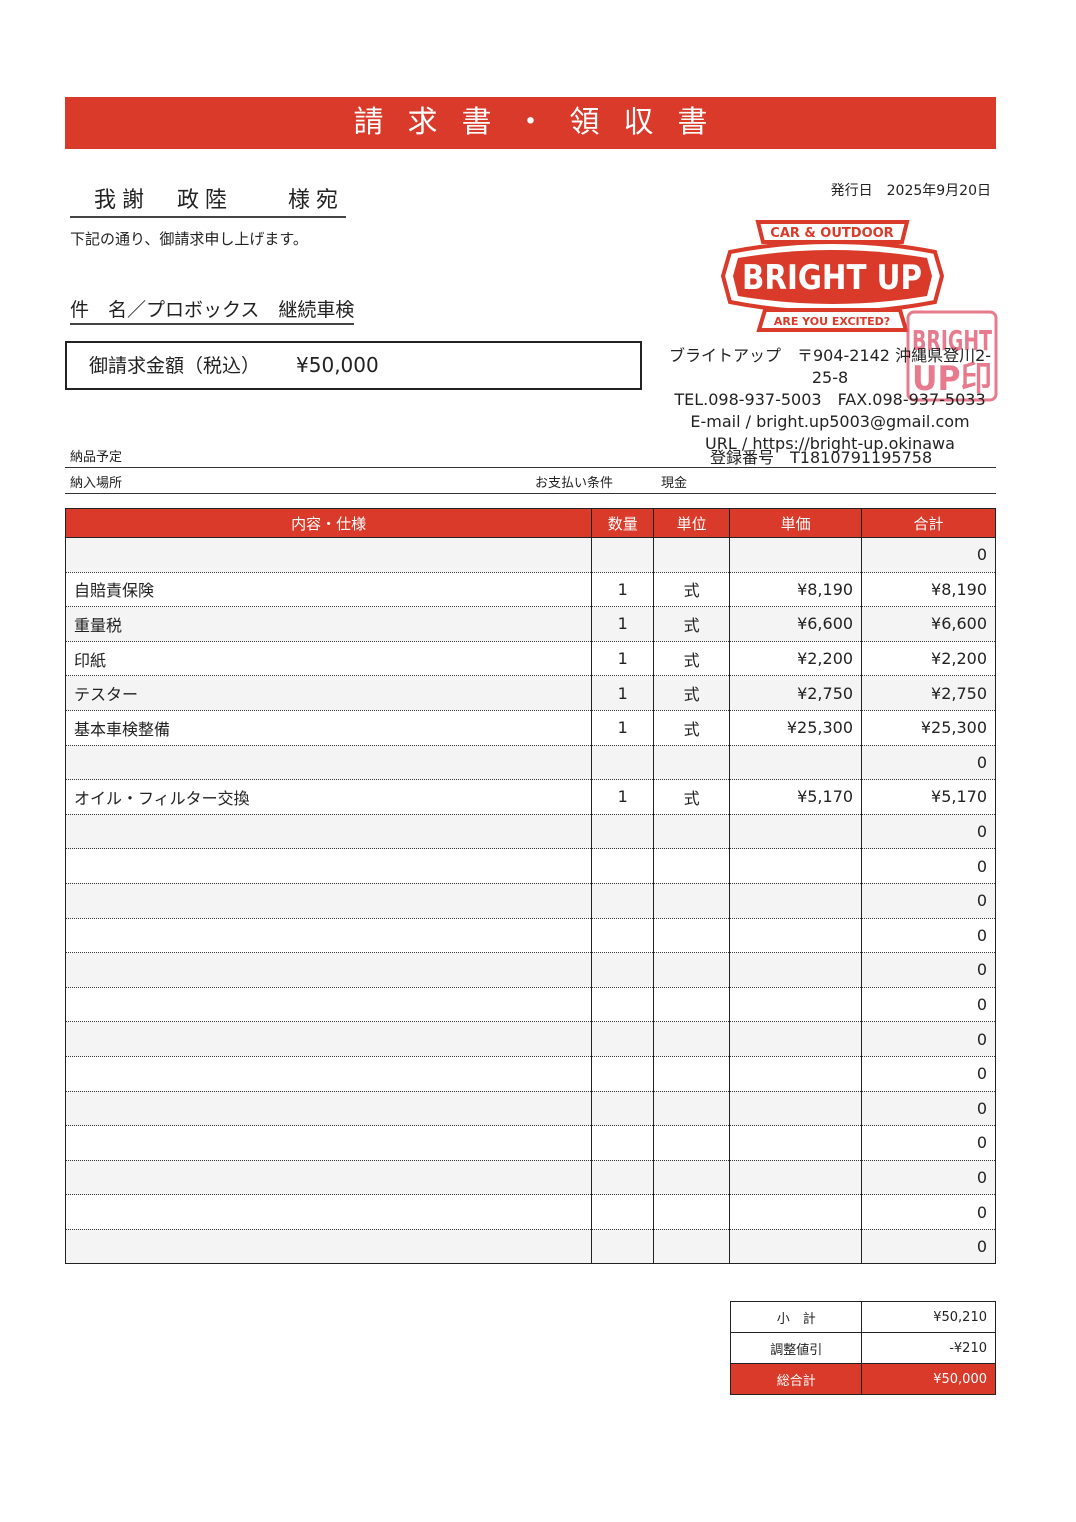  I want to click on grand-total-value: ¥50,000, so click(928, 1379).